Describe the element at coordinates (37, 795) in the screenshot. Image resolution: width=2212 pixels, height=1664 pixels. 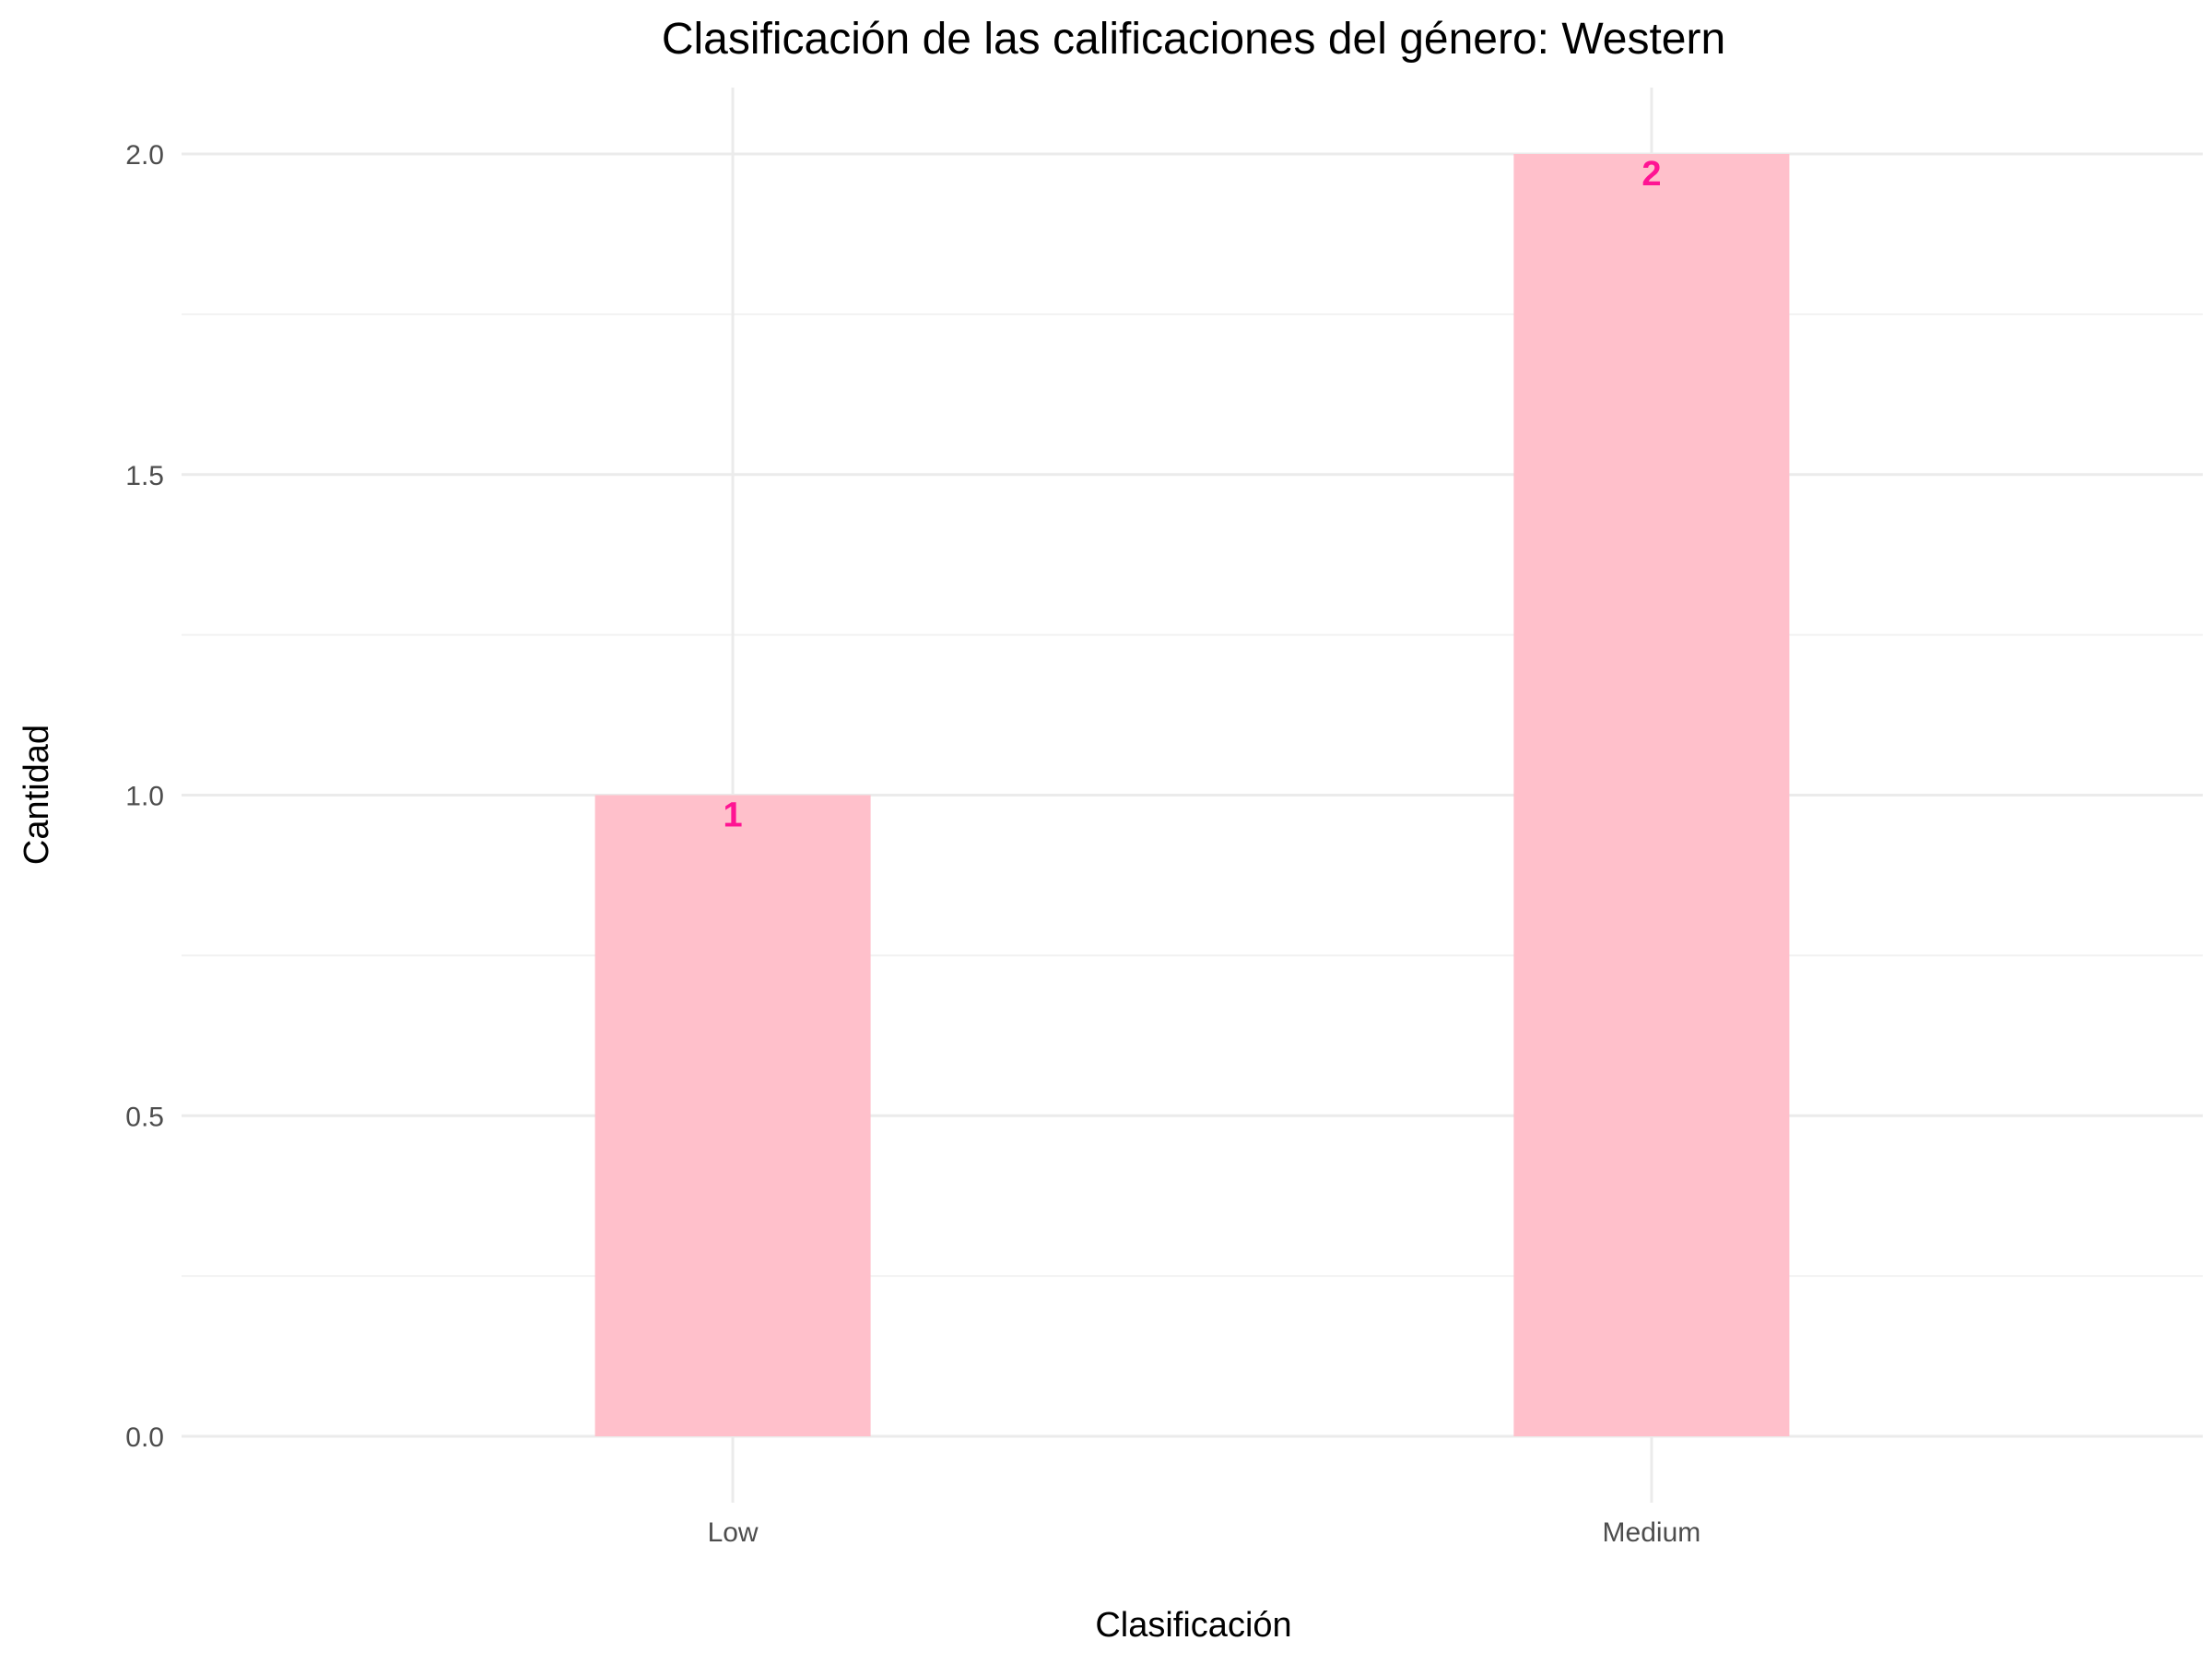
I see `y-axis-title: Cantidad` at that location.